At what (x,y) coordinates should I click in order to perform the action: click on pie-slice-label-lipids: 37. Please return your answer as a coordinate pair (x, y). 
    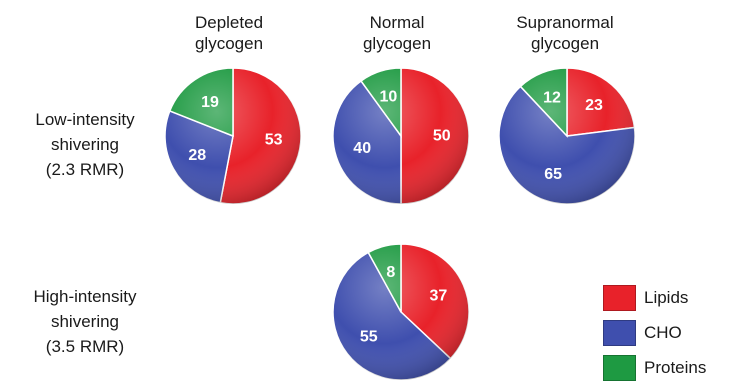
    Looking at the image, I should click on (439, 295).